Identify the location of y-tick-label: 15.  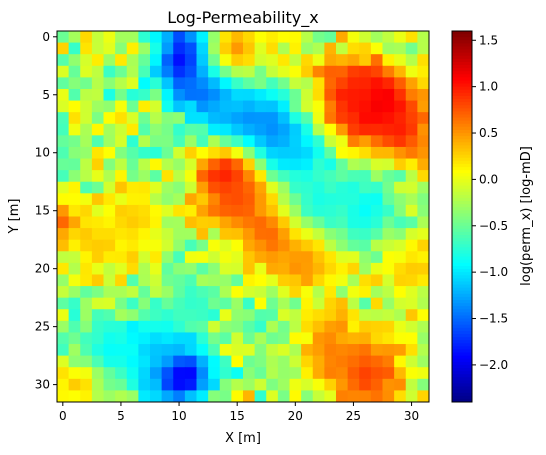
(42, 211).